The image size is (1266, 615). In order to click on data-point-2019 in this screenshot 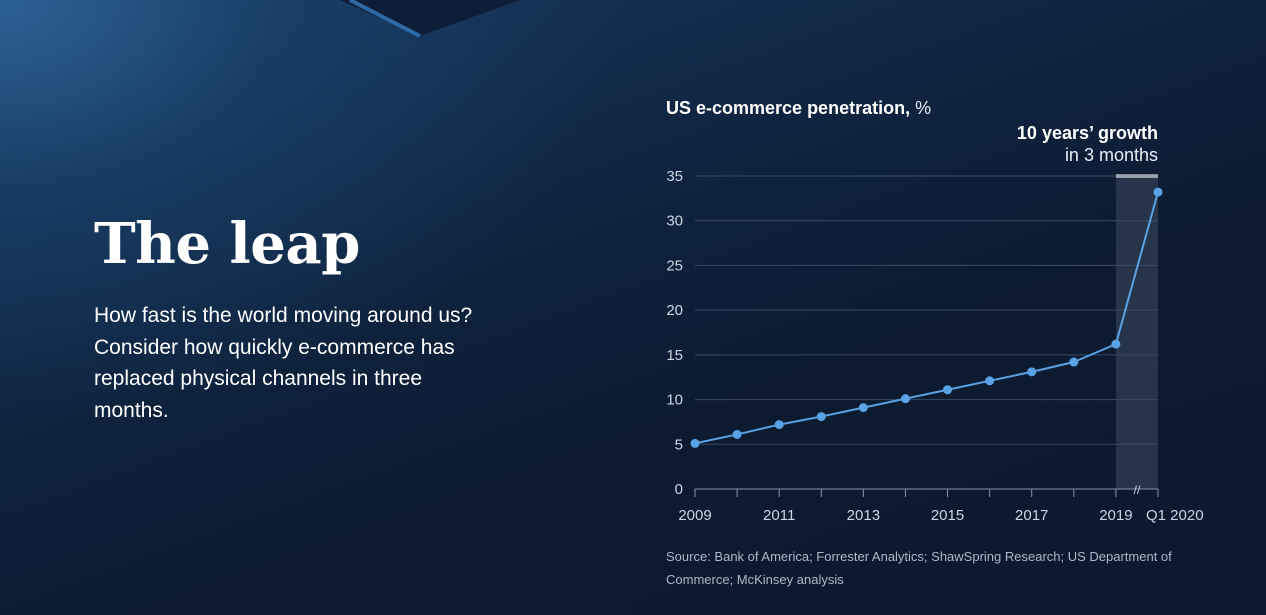, I will do `click(1116, 344)`.